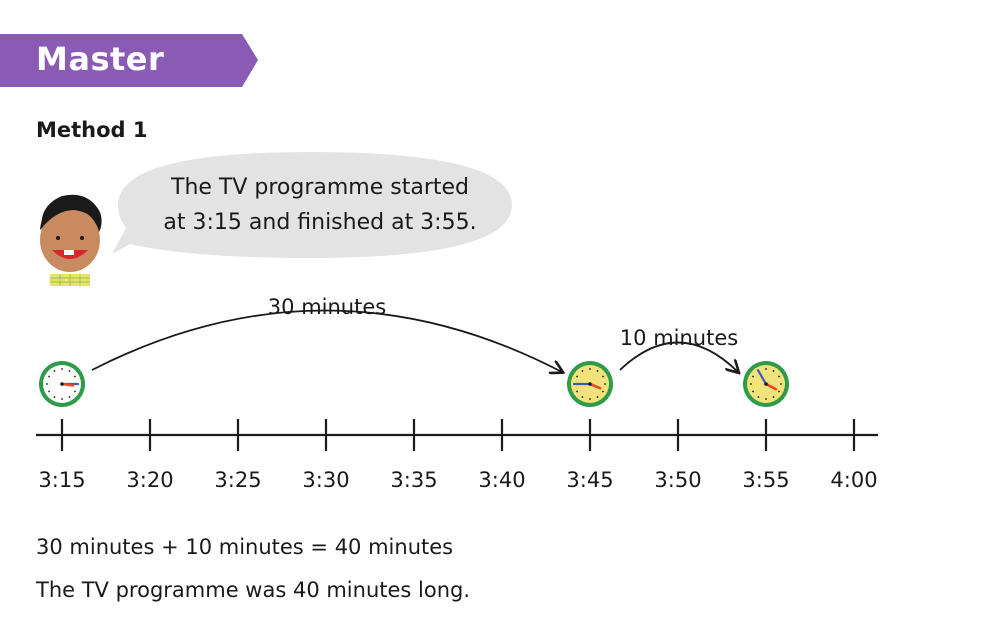  I want to click on child-character-icon, so click(71, 240).